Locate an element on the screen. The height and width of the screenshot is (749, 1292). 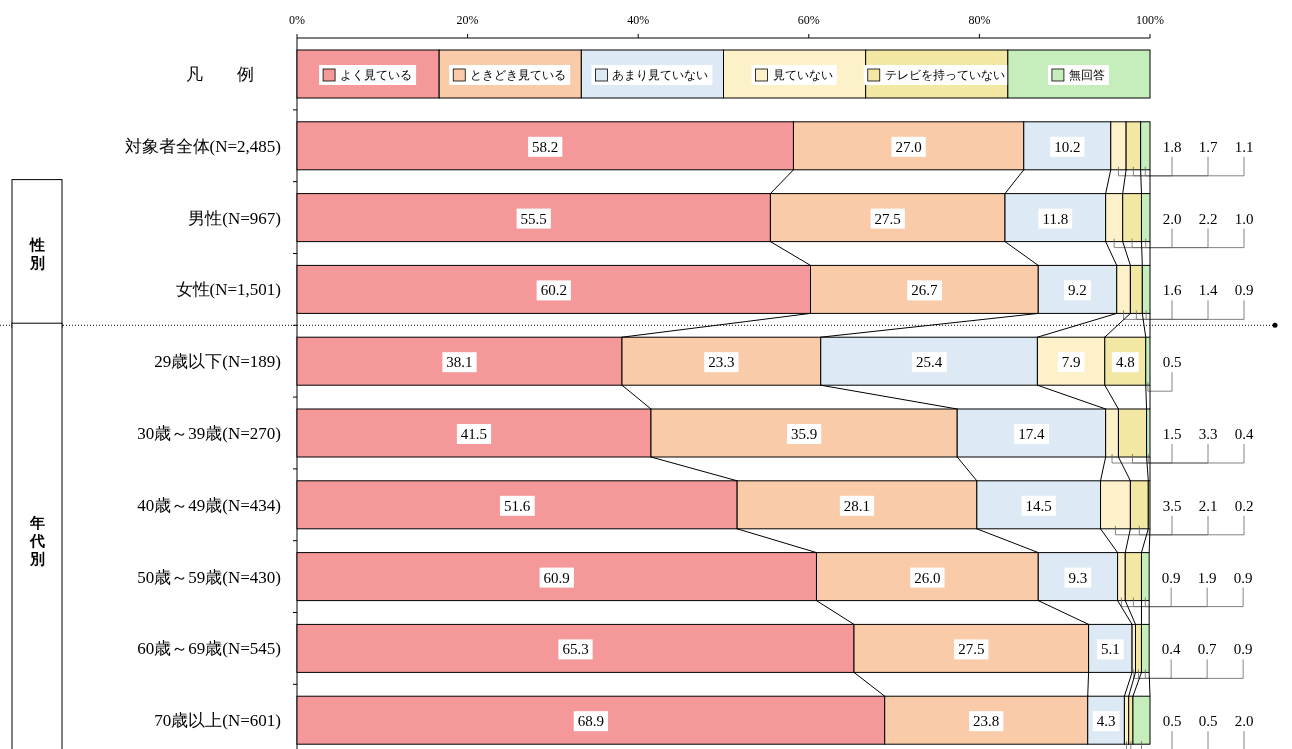
data-label: 1.5 is located at coordinates (1172, 434).